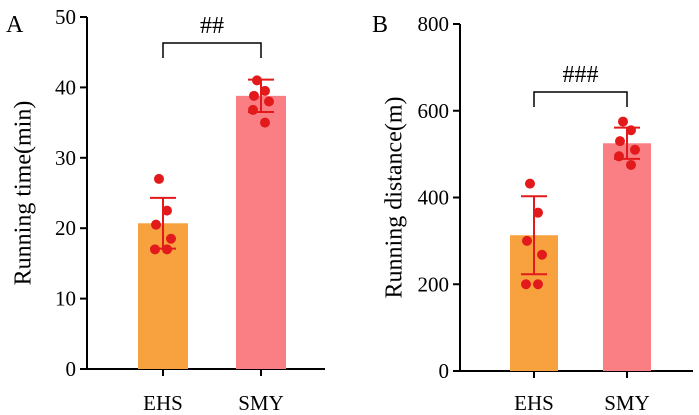 This screenshot has height=415, width=699. I want to click on significance-label: ###, so click(581, 75).